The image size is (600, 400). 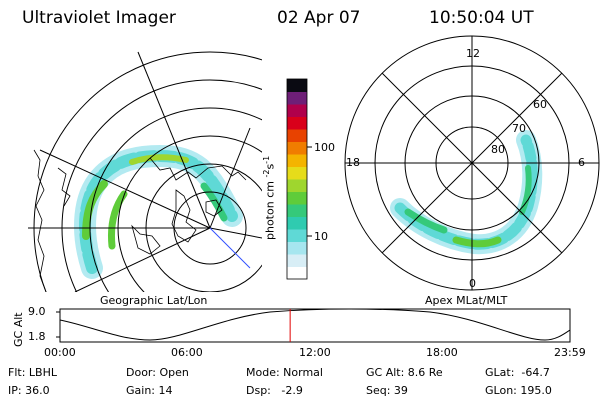 I want to click on mlt-label-18: 18, so click(x=353, y=162).